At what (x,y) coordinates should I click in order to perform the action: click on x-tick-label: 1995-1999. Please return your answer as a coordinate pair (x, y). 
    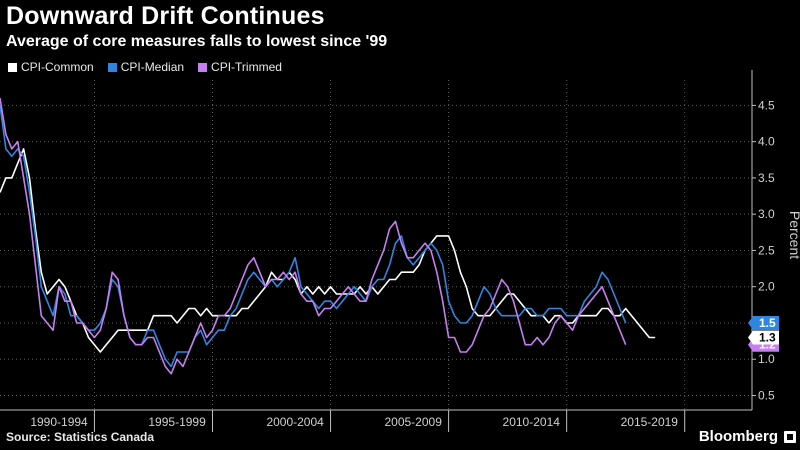
    Looking at the image, I should click on (177, 422).